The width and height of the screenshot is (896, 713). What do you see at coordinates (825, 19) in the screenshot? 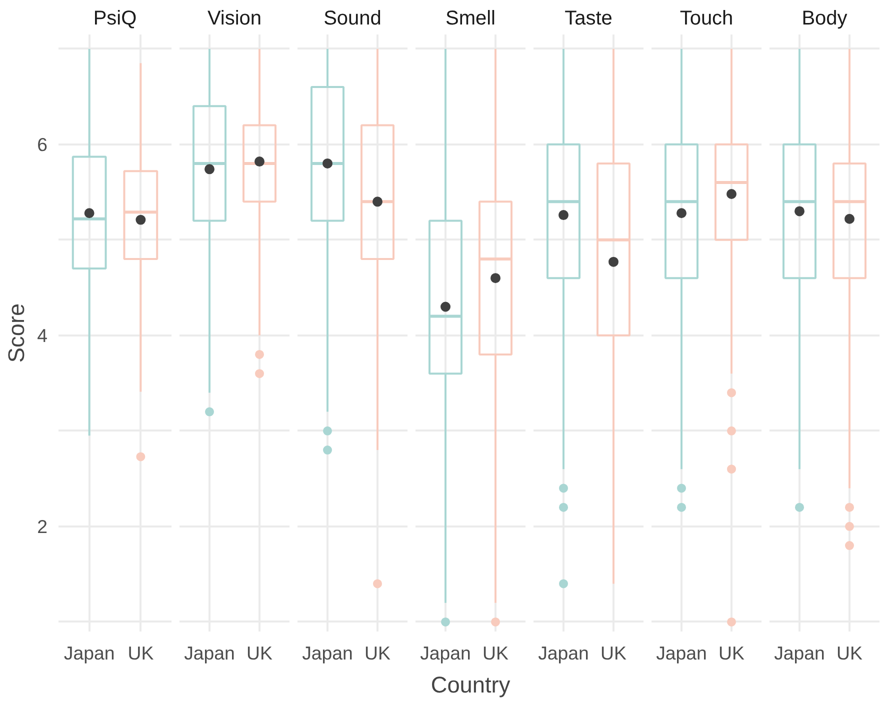
I see `chart-title: Body` at bounding box center [825, 19].